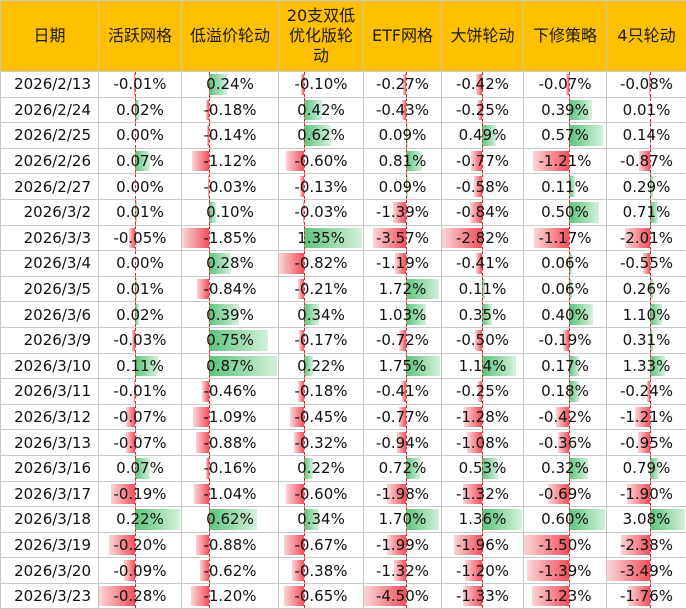 Image resolution: width=686 pixels, height=609 pixels. I want to click on return-cell: -0.20%, so click(140, 545).